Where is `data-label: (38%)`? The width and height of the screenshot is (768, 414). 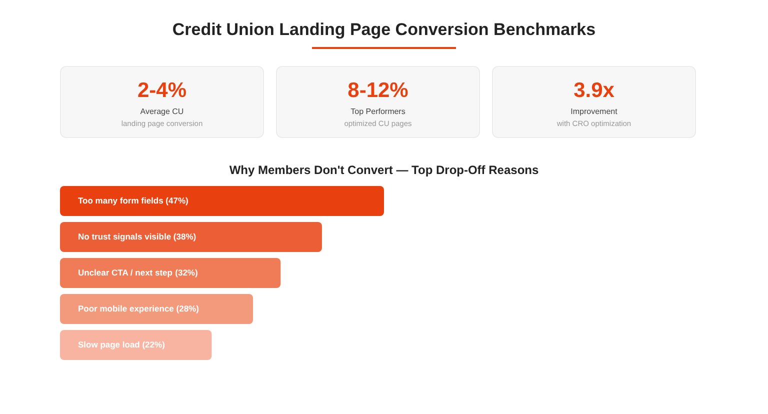
data-label: (38%) is located at coordinates (184, 236).